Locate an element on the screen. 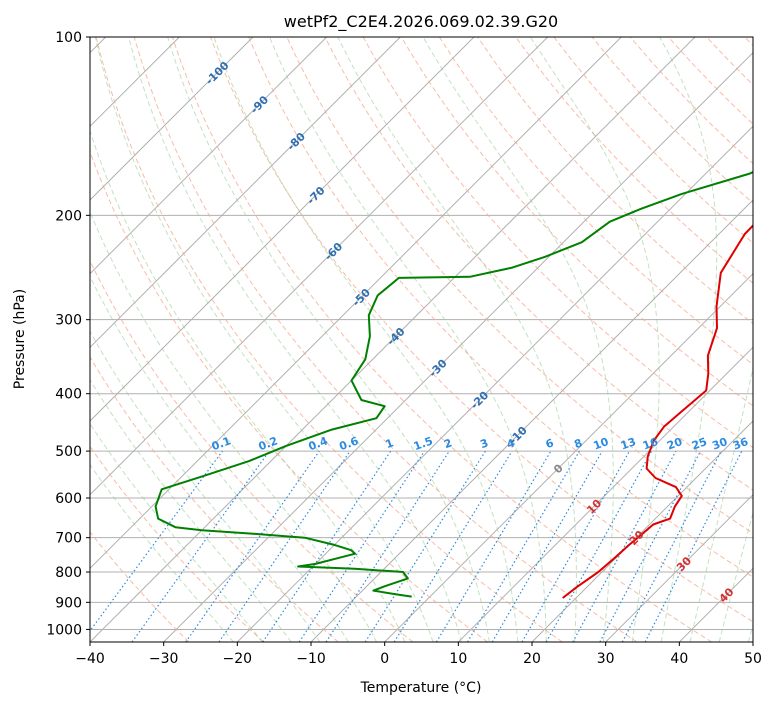  mixing-ratio-label: 0.4 is located at coordinates (318, 443).